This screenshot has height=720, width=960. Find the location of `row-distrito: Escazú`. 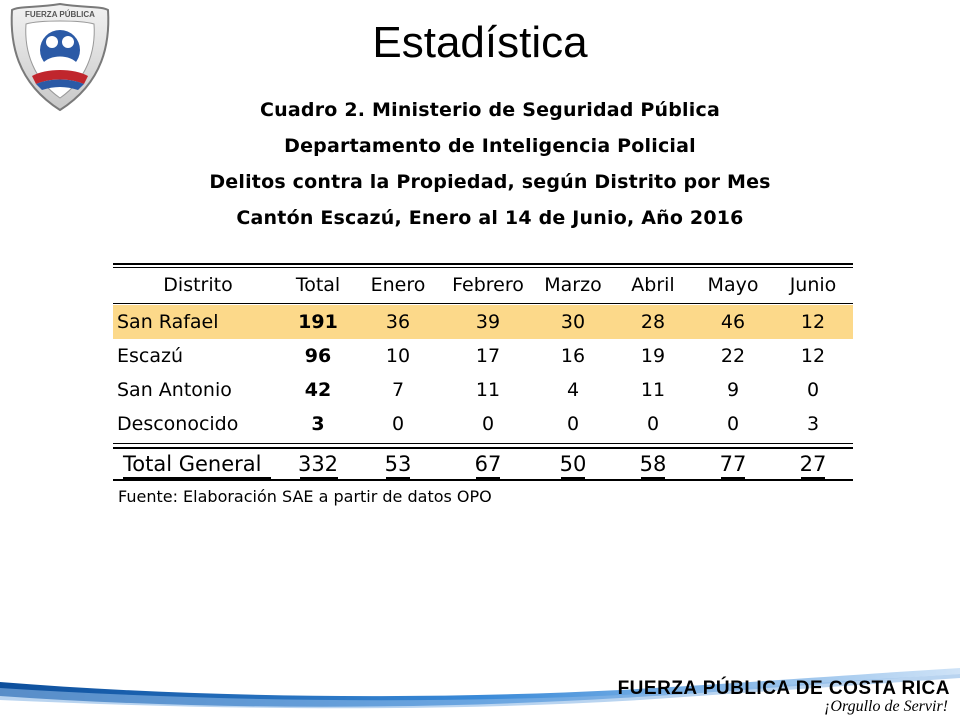

row-distrito: Escazú is located at coordinates (150, 356).